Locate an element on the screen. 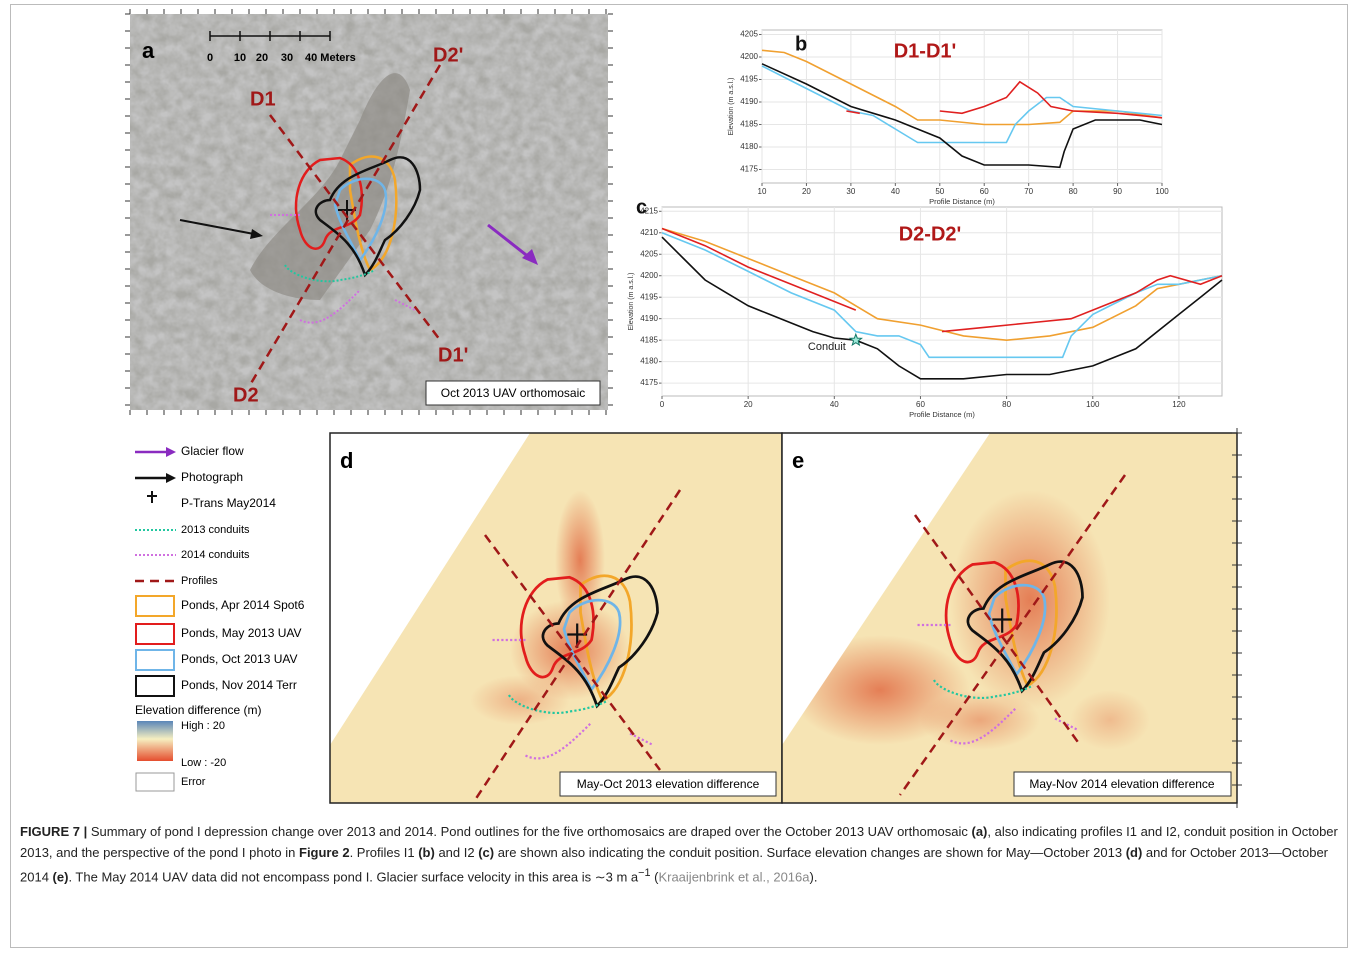 This screenshot has width=1360, height=959. profile-label: D2 is located at coordinates (246, 395).